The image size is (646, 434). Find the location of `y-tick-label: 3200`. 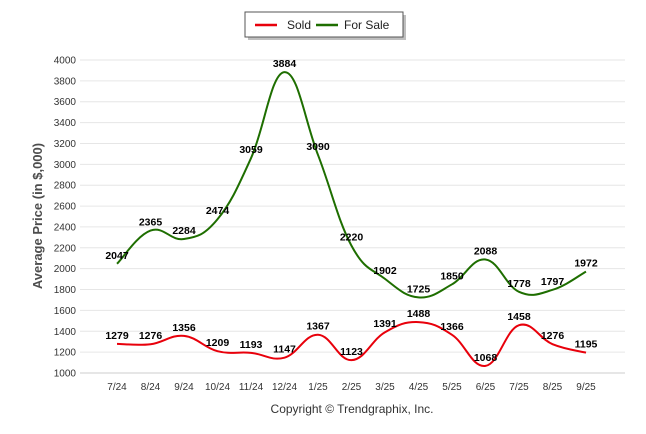

y-tick-label: 3200 is located at coordinates (65, 144).